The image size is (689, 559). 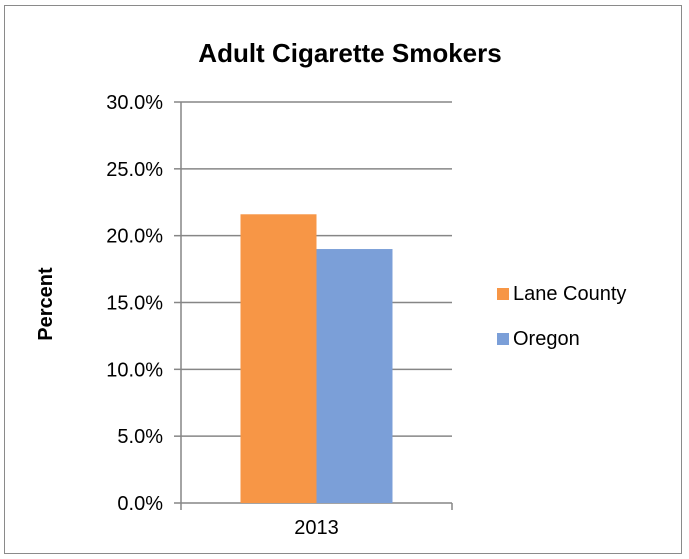 I want to click on x-tick-label: 2013, so click(x=316, y=528).